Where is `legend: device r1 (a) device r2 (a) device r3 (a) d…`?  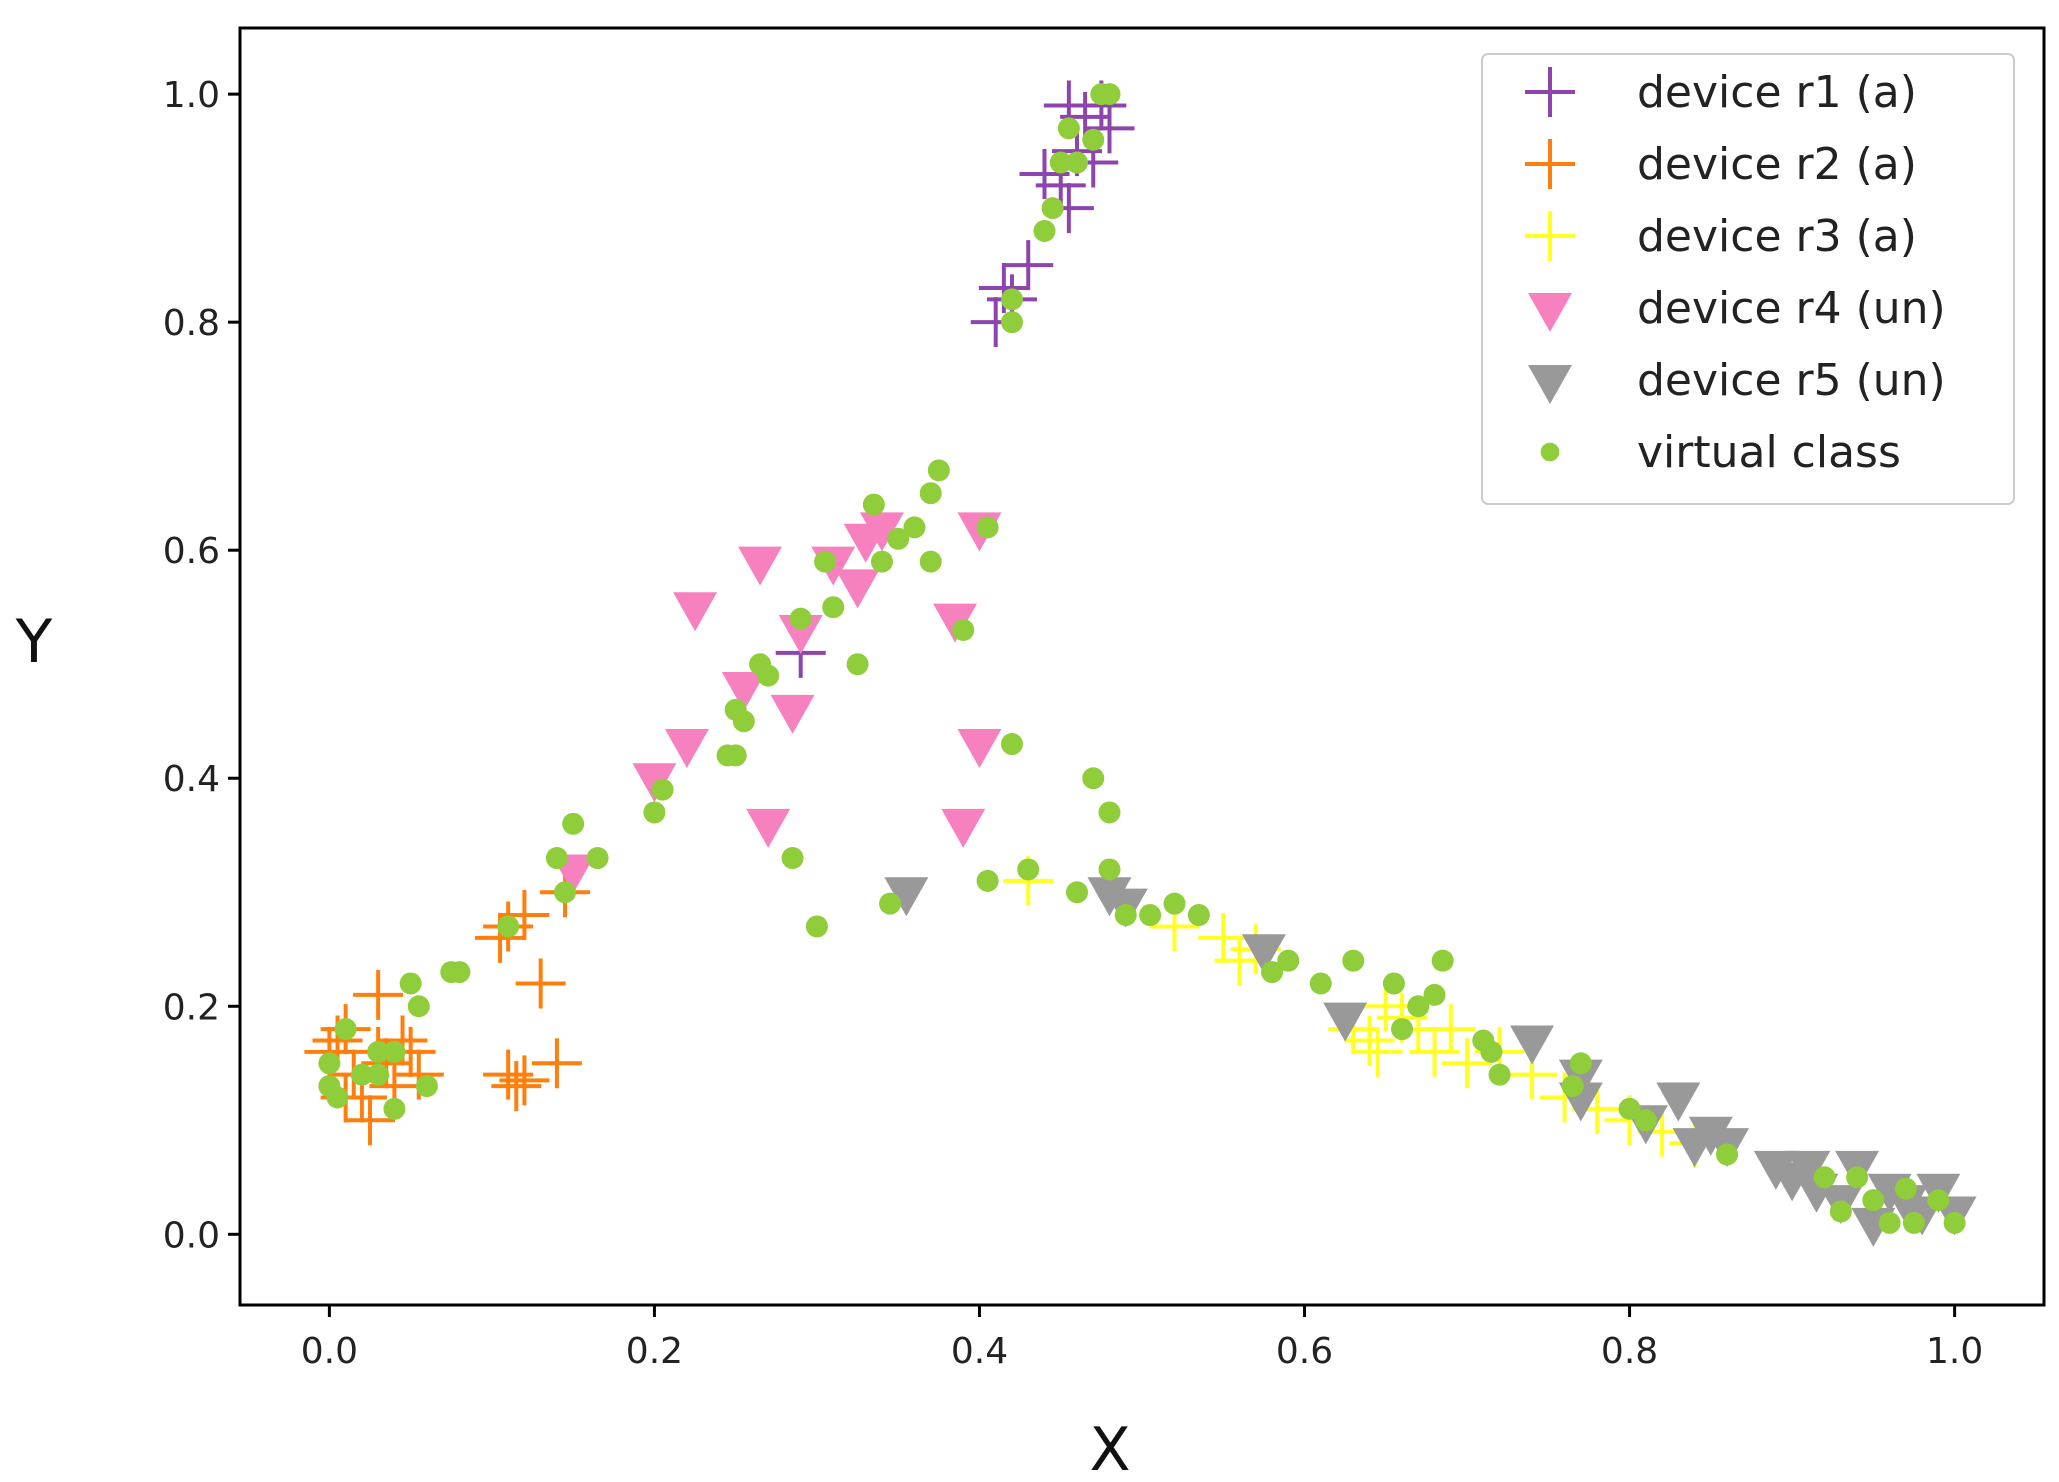 legend: device r1 (a) device r2 (a) device r3 (a) d… is located at coordinates (1748, 279).